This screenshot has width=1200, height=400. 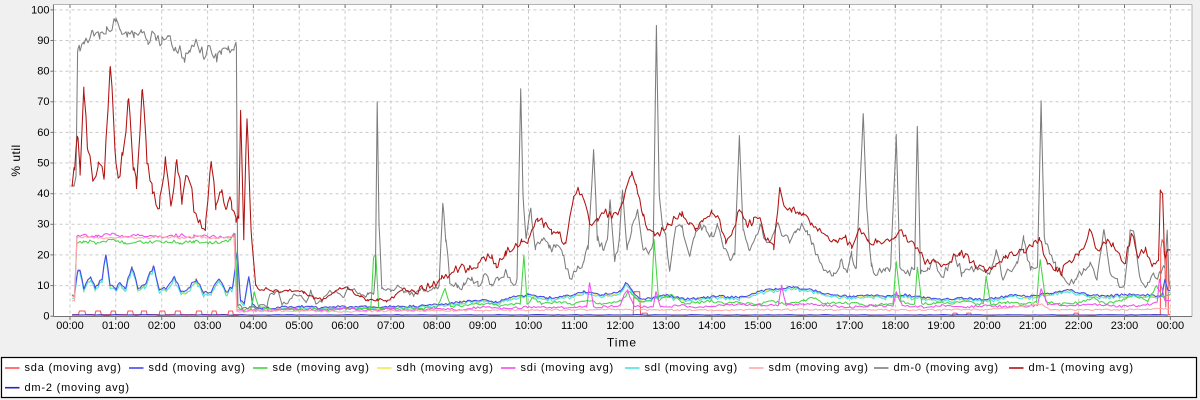 What do you see at coordinates (345, 326) in the screenshot?
I see `svg-text: 06:00` at bounding box center [345, 326].